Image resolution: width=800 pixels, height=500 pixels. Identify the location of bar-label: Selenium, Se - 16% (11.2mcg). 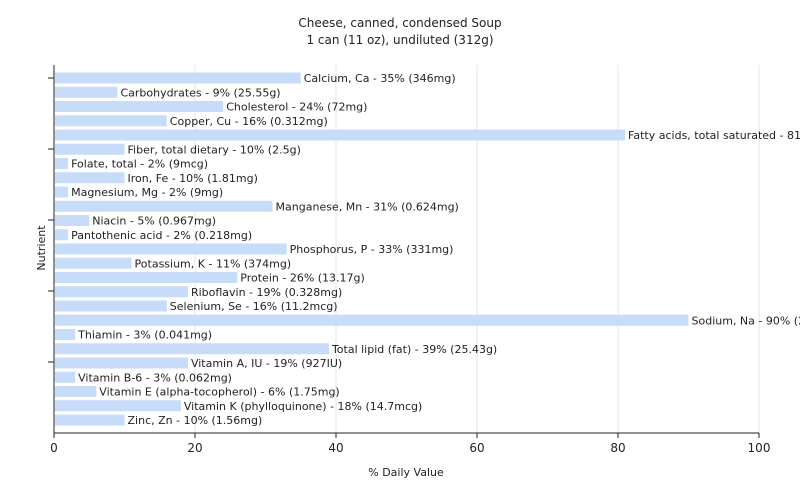
(254, 306).